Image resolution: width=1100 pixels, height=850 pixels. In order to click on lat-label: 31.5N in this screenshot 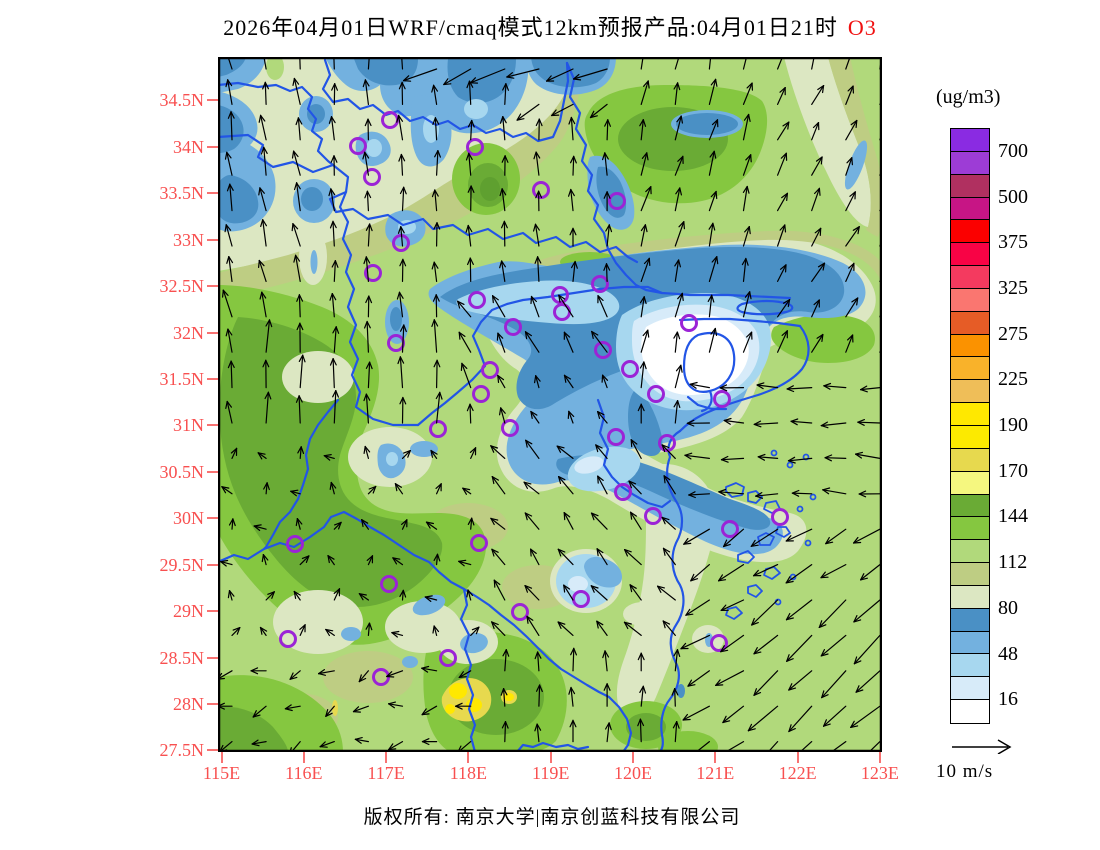, I will do `click(182, 378)`.